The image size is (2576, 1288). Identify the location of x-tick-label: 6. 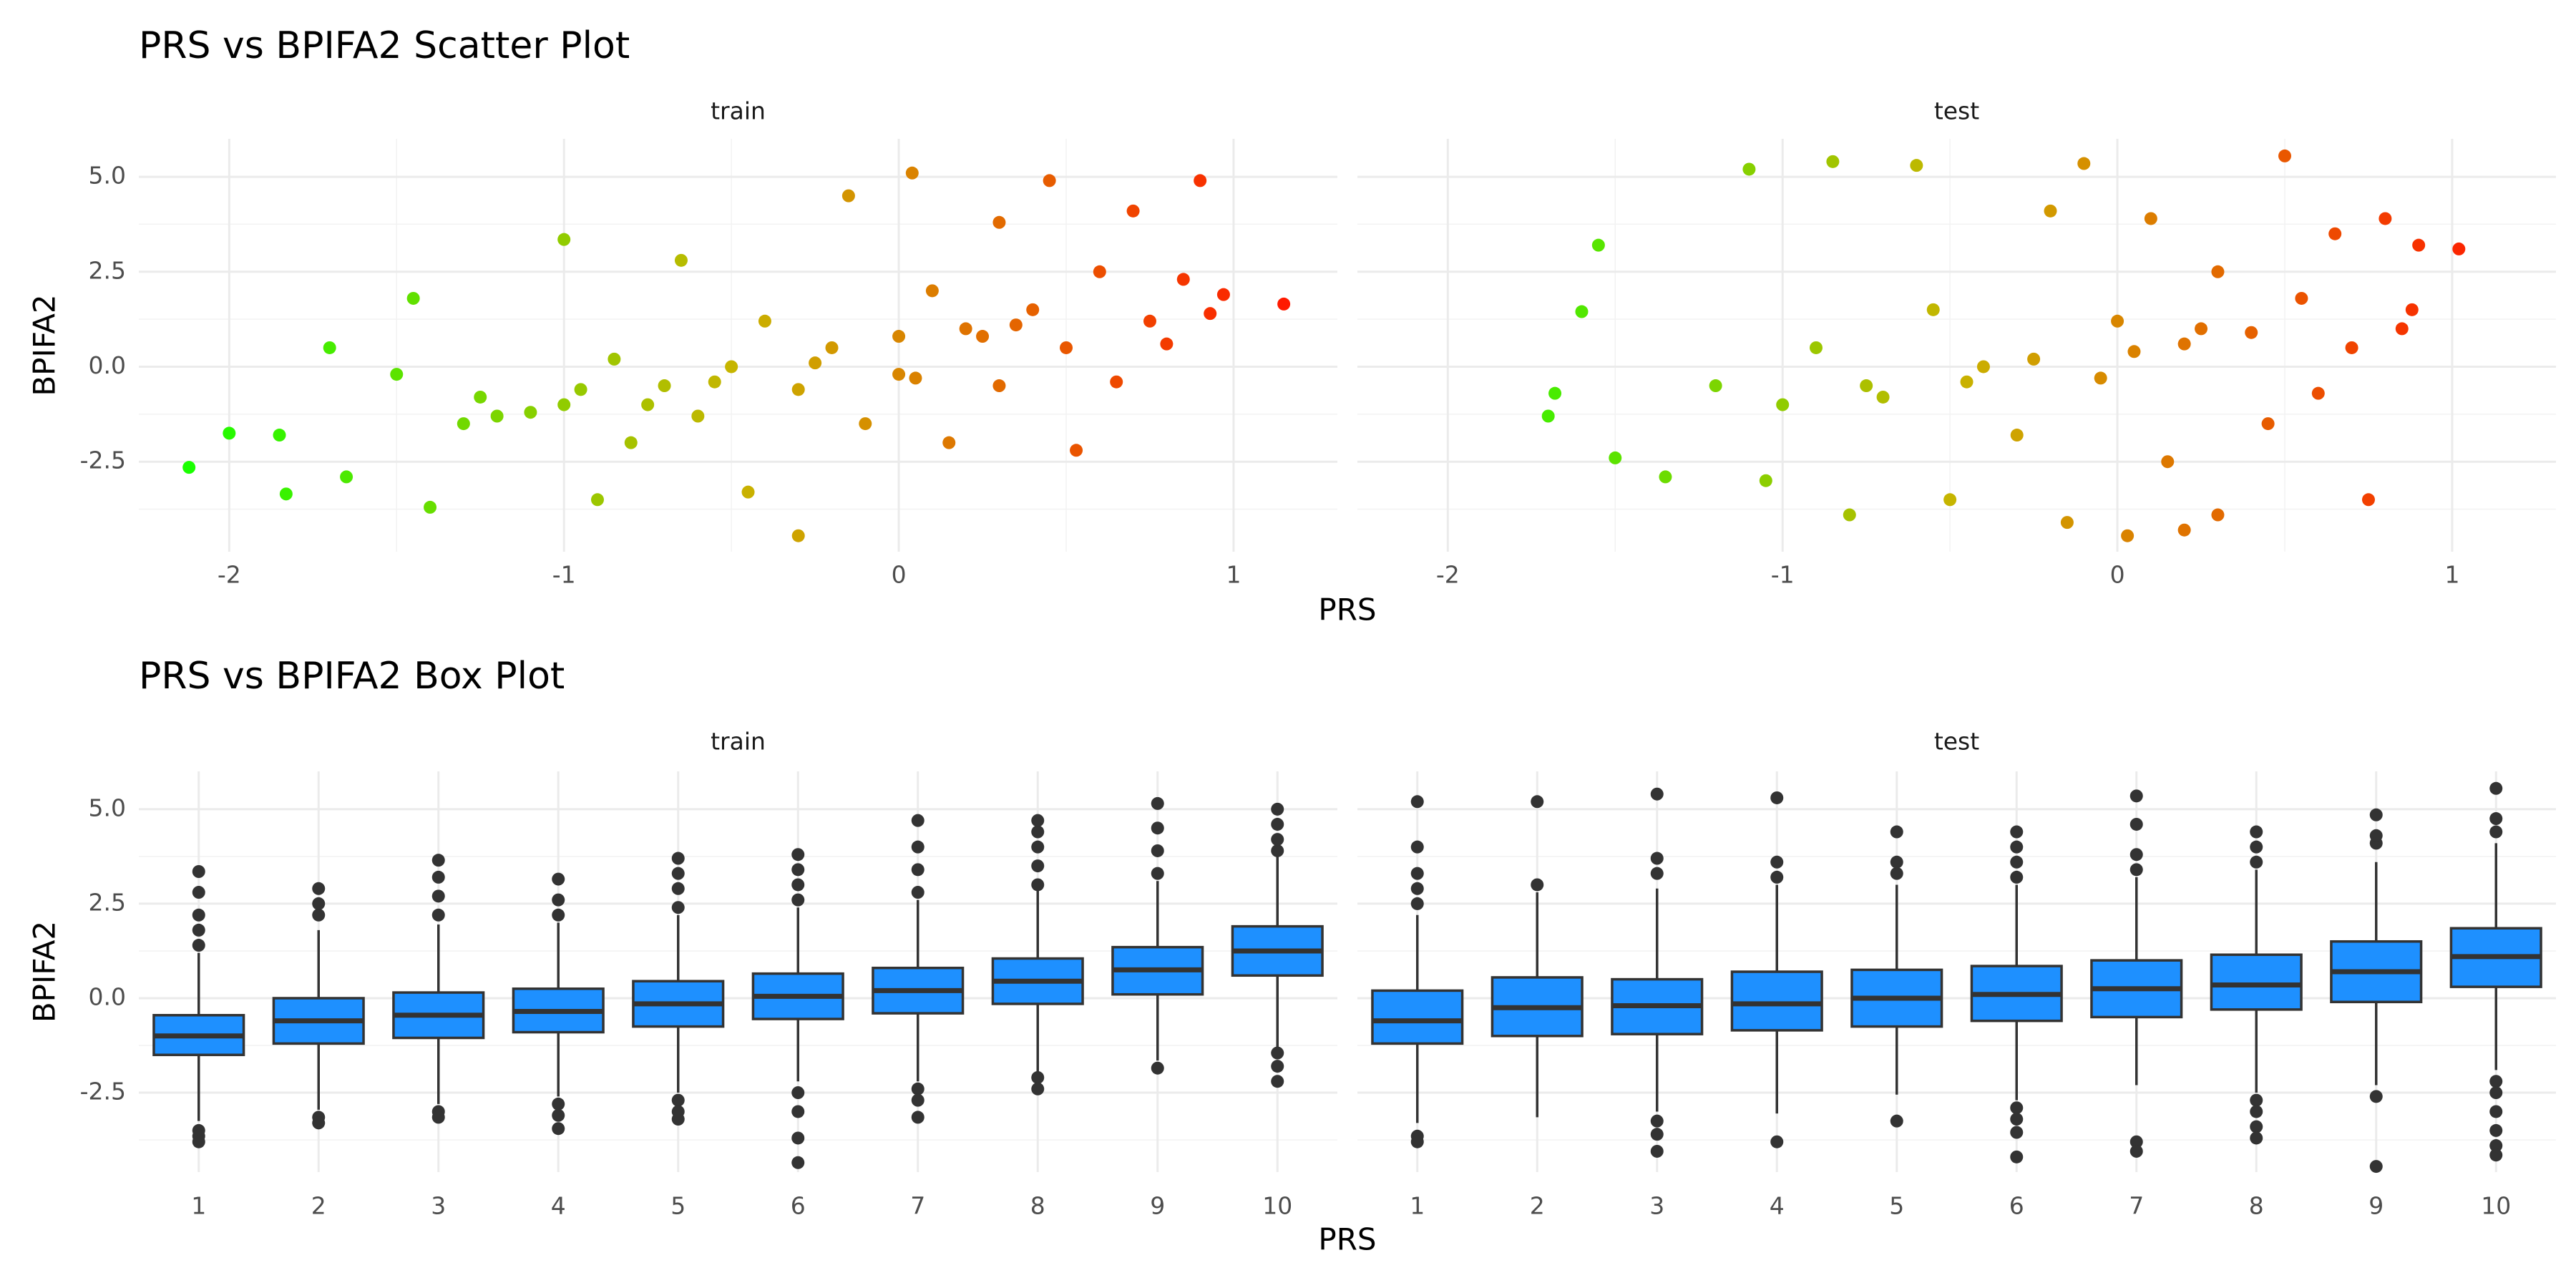
(2016, 1206).